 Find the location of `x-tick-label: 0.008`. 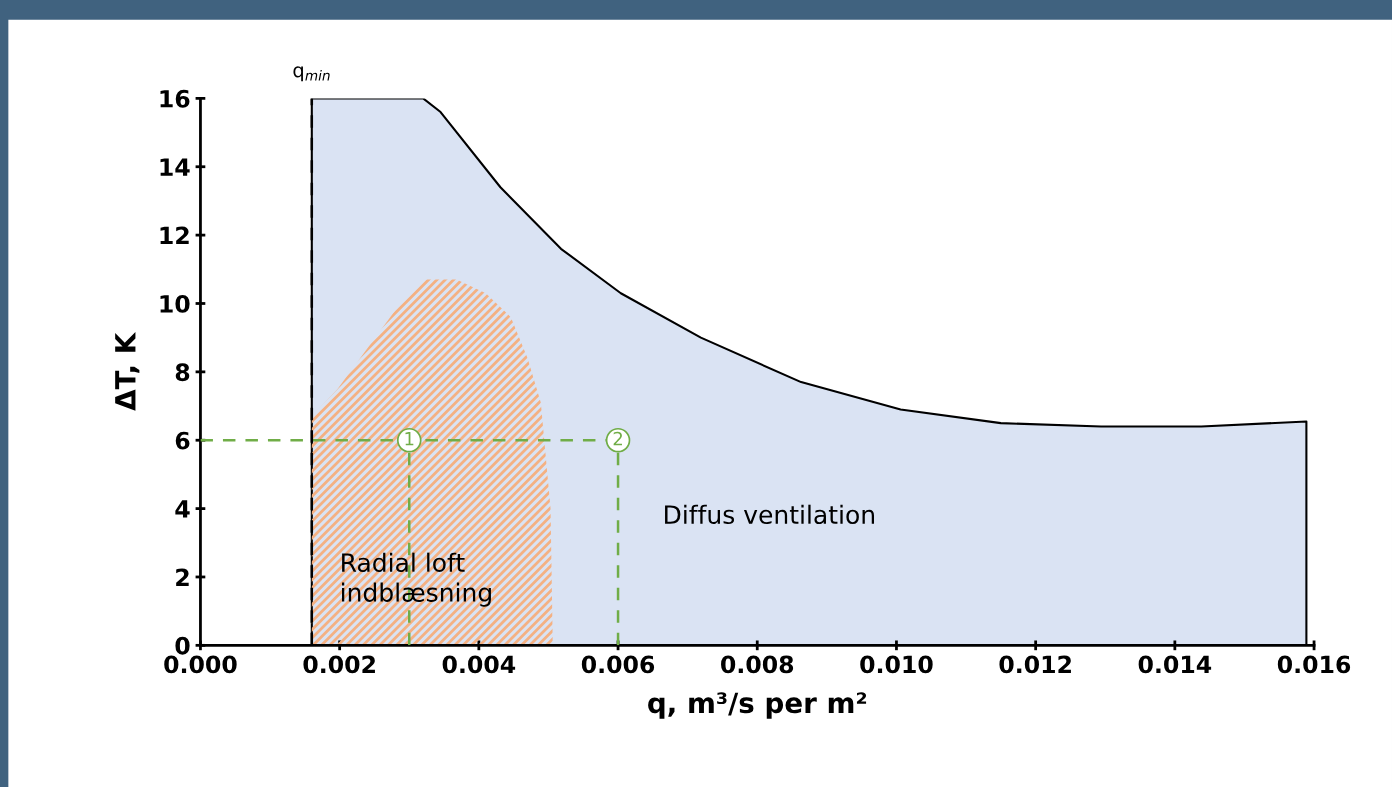

x-tick-label: 0.008 is located at coordinates (757, 664).